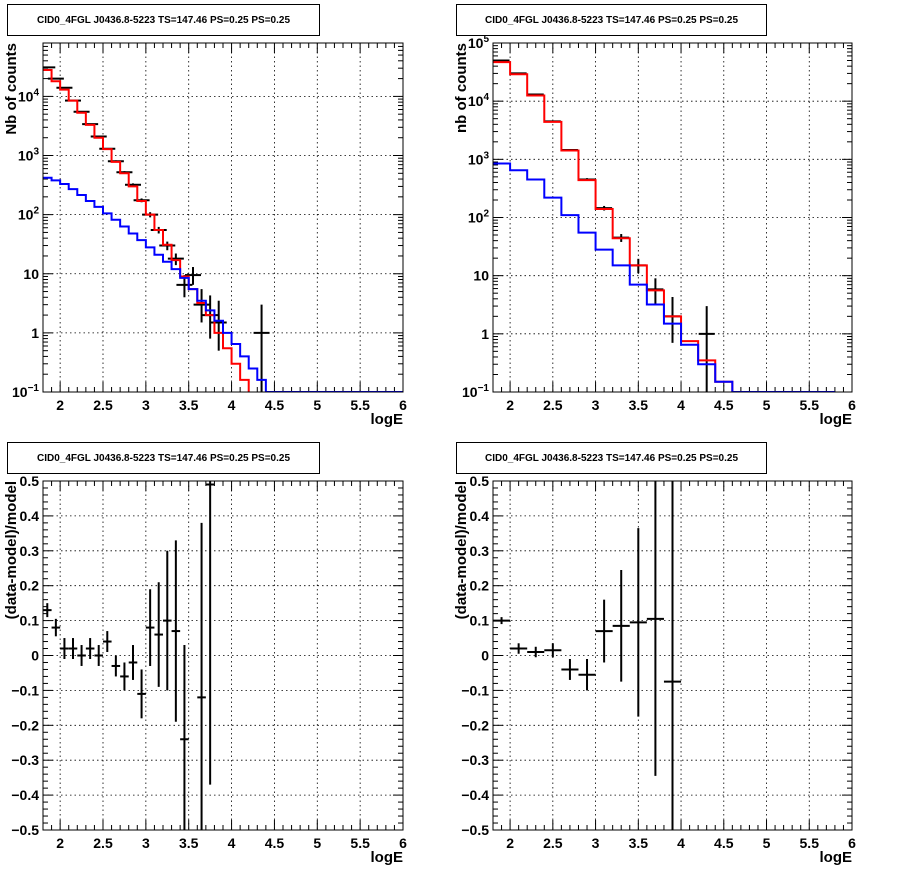 The width and height of the screenshot is (898, 875). What do you see at coordinates (485, 656) in the screenshot?
I see `y-tick-label: 0` at bounding box center [485, 656].